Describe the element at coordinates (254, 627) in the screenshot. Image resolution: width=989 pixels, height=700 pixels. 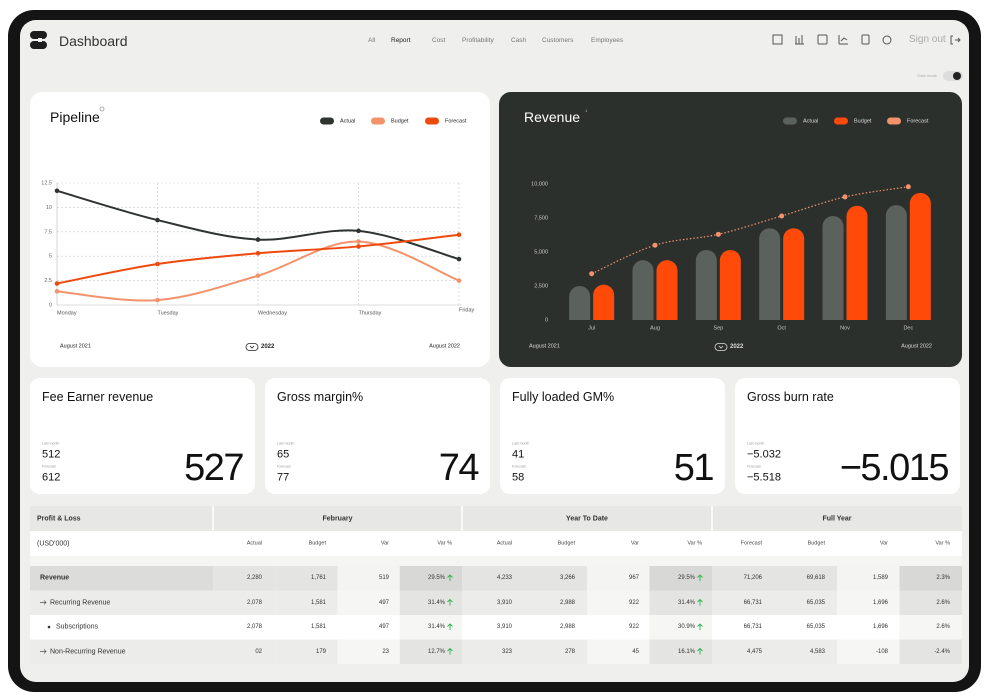
I see `table-cell: 2,078` at that location.